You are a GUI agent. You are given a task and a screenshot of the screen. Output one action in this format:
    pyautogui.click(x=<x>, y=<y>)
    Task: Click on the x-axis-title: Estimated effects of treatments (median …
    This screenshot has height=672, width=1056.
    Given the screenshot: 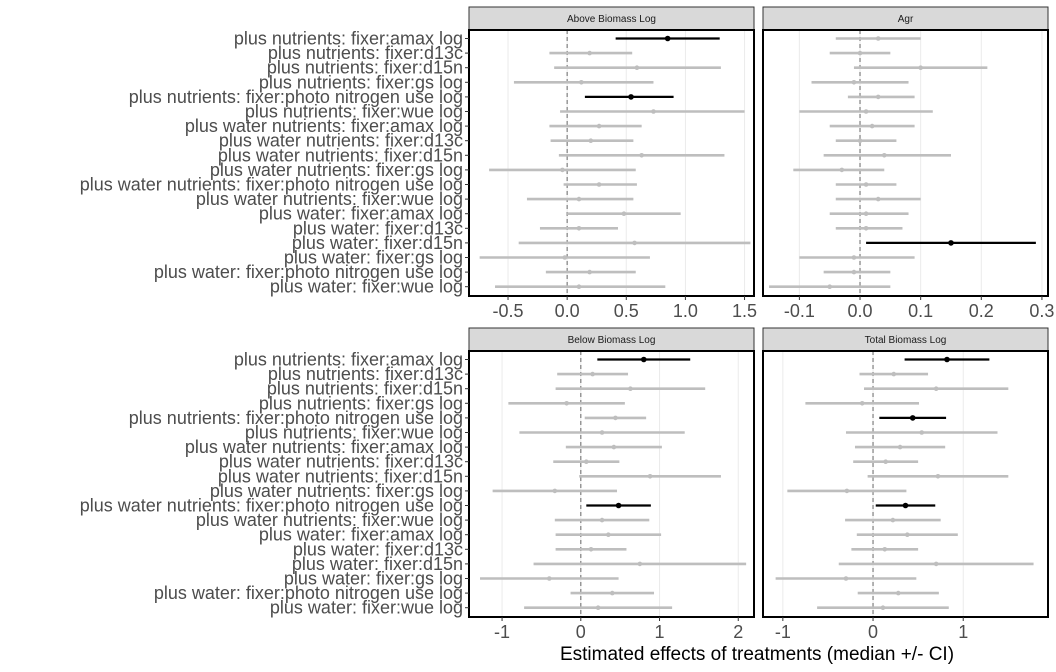 What is the action you would take?
    pyautogui.click(x=757, y=654)
    